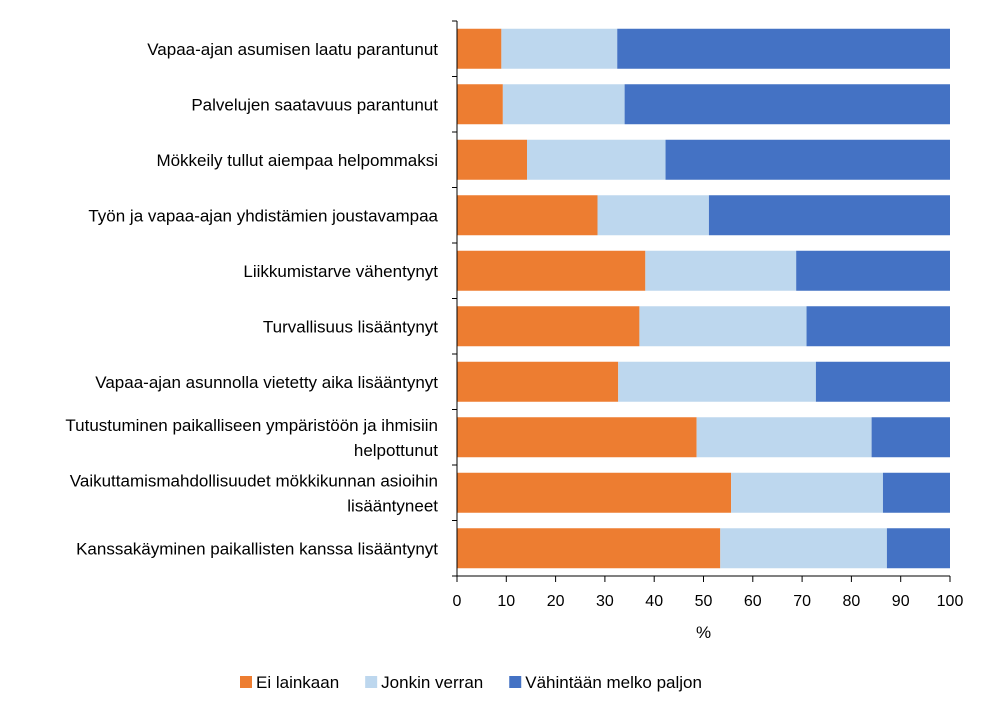 This screenshot has height=725, width=987. I want to click on bar-segment-vähintään-melko-paljon-0, so click(783, 48).